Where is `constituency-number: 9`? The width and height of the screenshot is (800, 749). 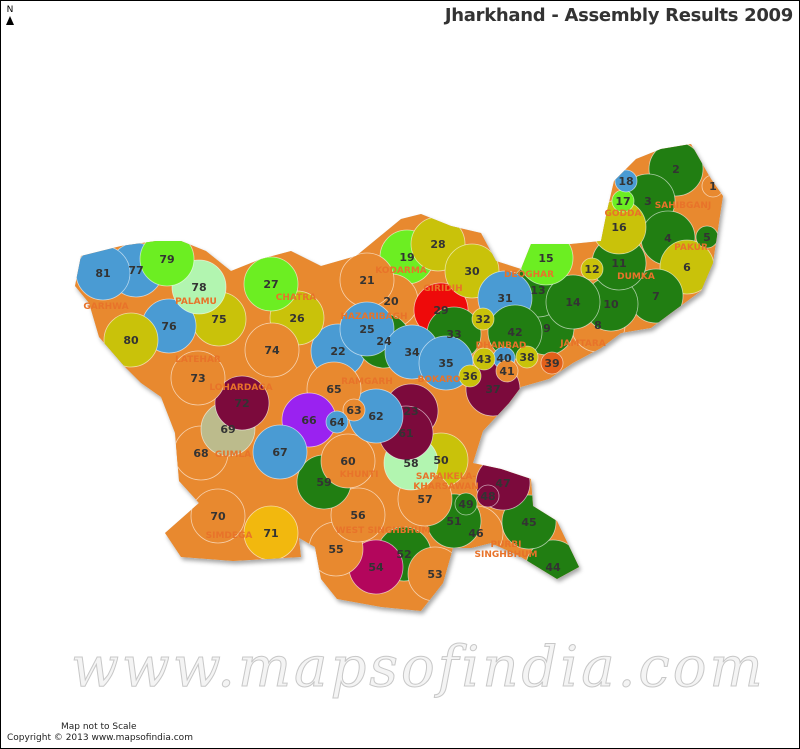
constituency-number: 9 is located at coordinates (547, 328).